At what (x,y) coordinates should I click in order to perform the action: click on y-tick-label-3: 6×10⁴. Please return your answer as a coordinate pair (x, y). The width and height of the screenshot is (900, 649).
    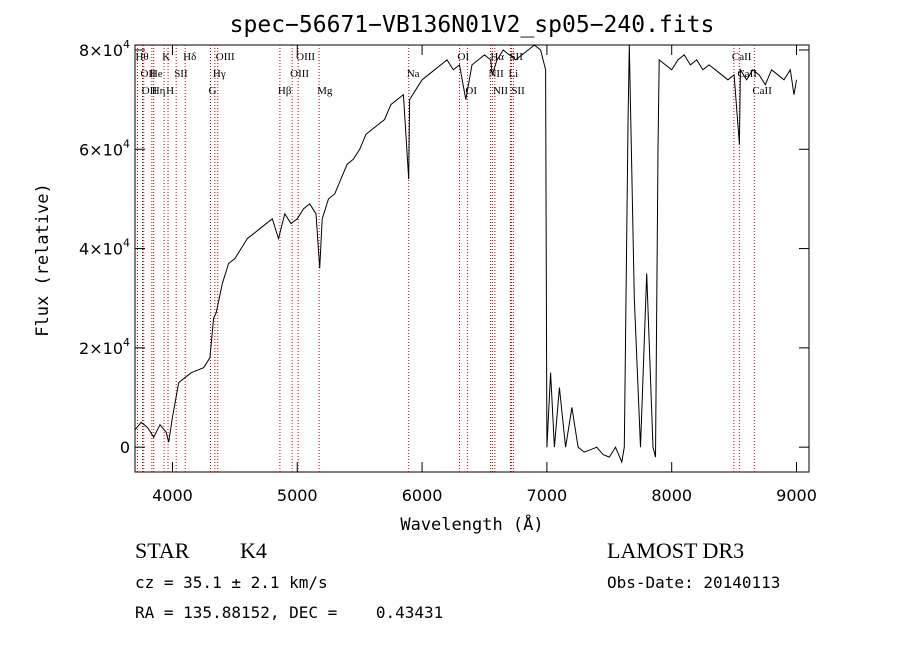
    Looking at the image, I should click on (104, 148).